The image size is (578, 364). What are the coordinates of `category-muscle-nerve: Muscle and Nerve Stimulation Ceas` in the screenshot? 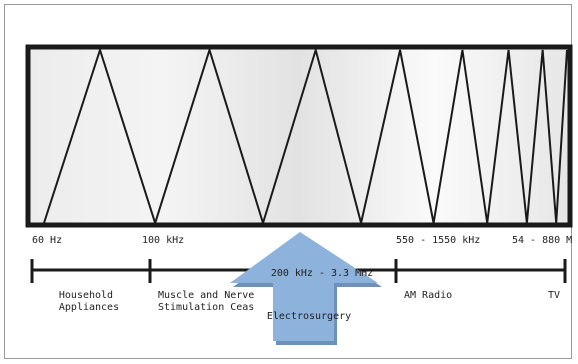 It's located at (209, 301).